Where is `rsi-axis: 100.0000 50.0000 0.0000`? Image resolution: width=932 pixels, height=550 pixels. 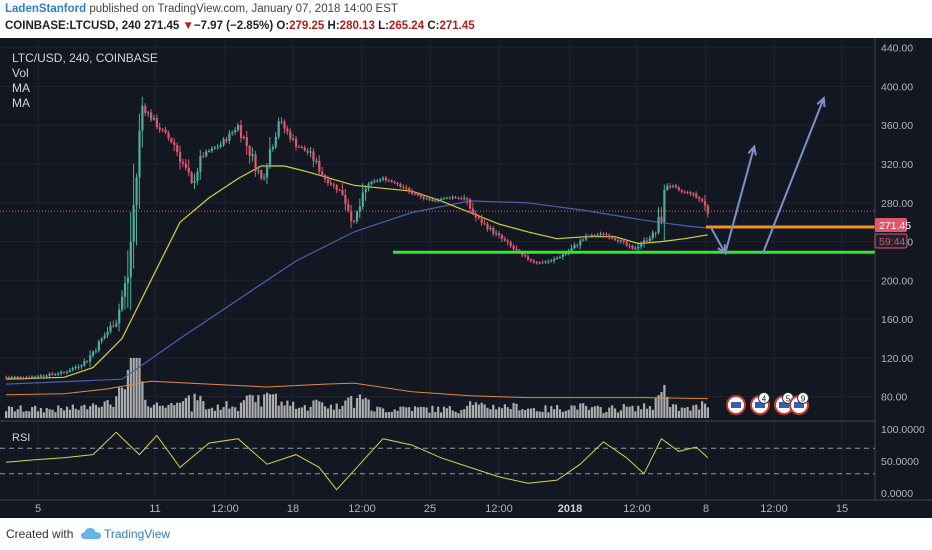
rsi-axis: 100.0000 50.0000 0.0000 is located at coordinates (903, 462).